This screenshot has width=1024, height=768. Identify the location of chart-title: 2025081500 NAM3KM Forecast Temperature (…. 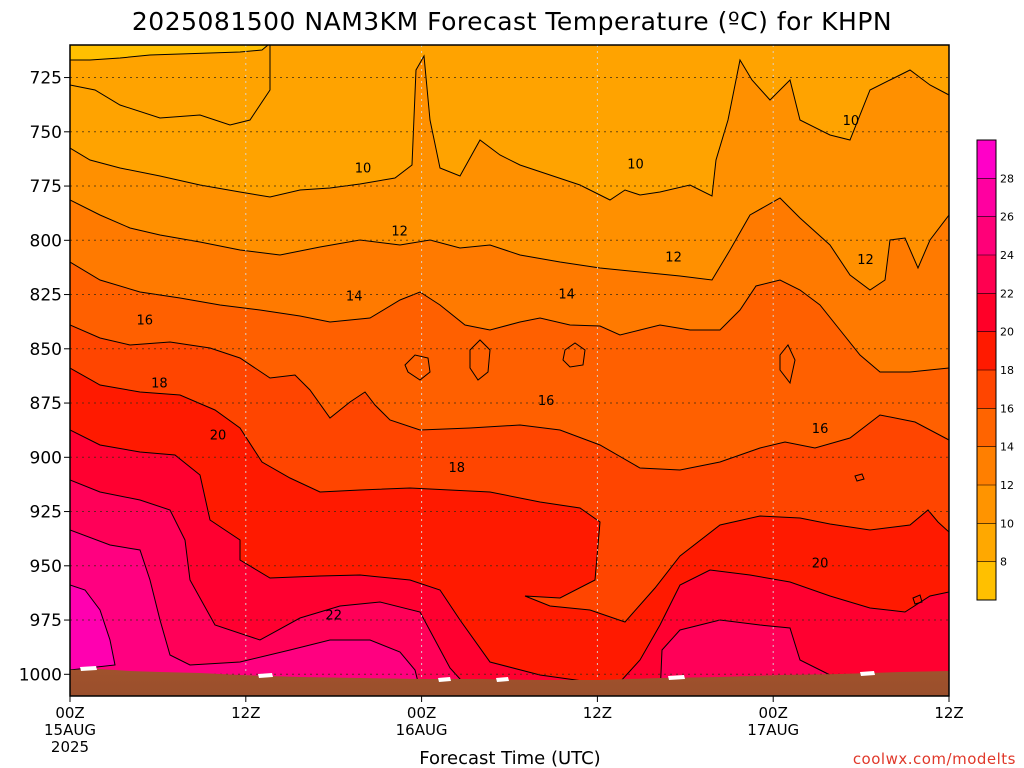
(512, 21).